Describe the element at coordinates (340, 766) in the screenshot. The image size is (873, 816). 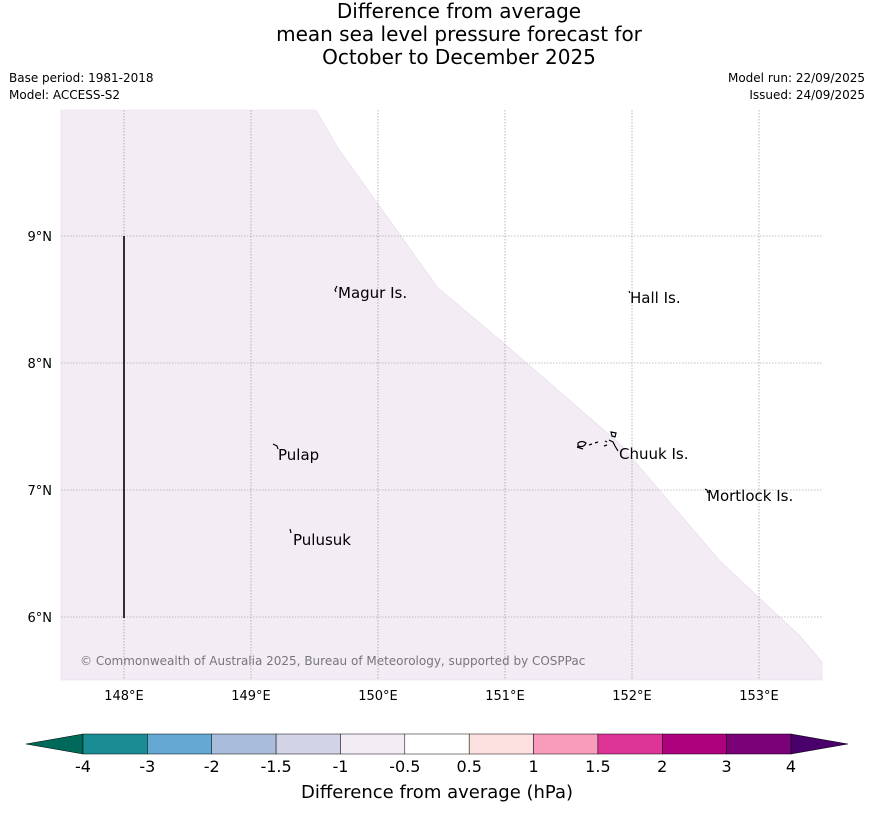
I see `colorbar-tick-label: -1` at that location.